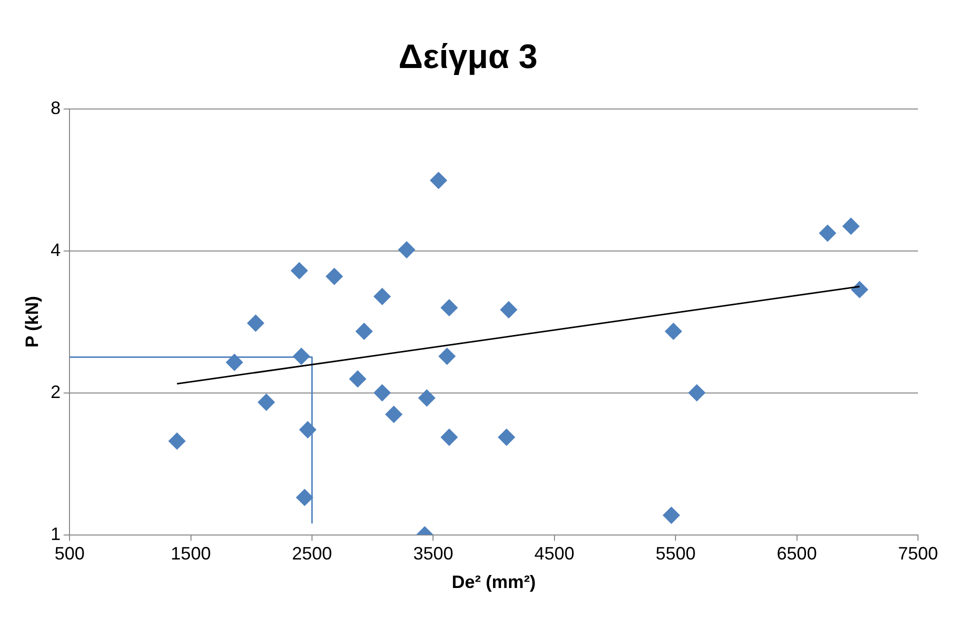 The image size is (958, 618). Describe the element at coordinates (918, 554) in the screenshot. I see `x-tick-label: 7500` at that location.